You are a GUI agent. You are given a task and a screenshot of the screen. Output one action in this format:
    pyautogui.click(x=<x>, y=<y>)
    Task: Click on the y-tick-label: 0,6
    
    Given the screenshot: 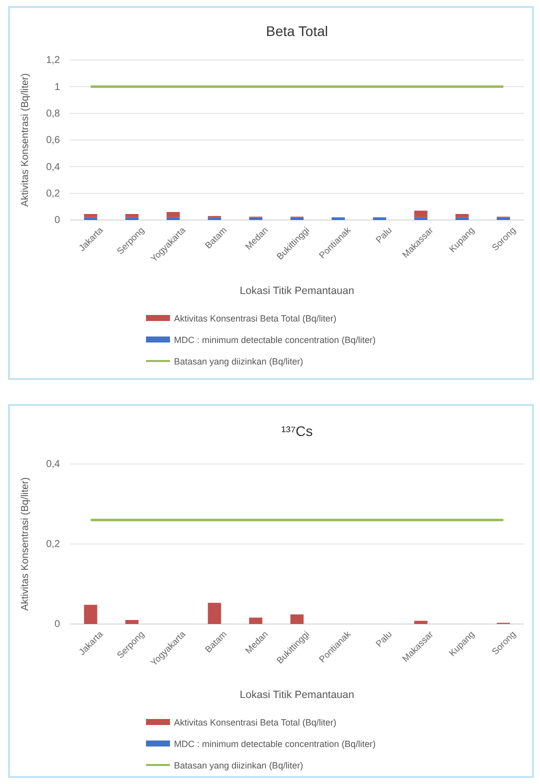 What is the action you would take?
    pyautogui.click(x=53, y=140)
    